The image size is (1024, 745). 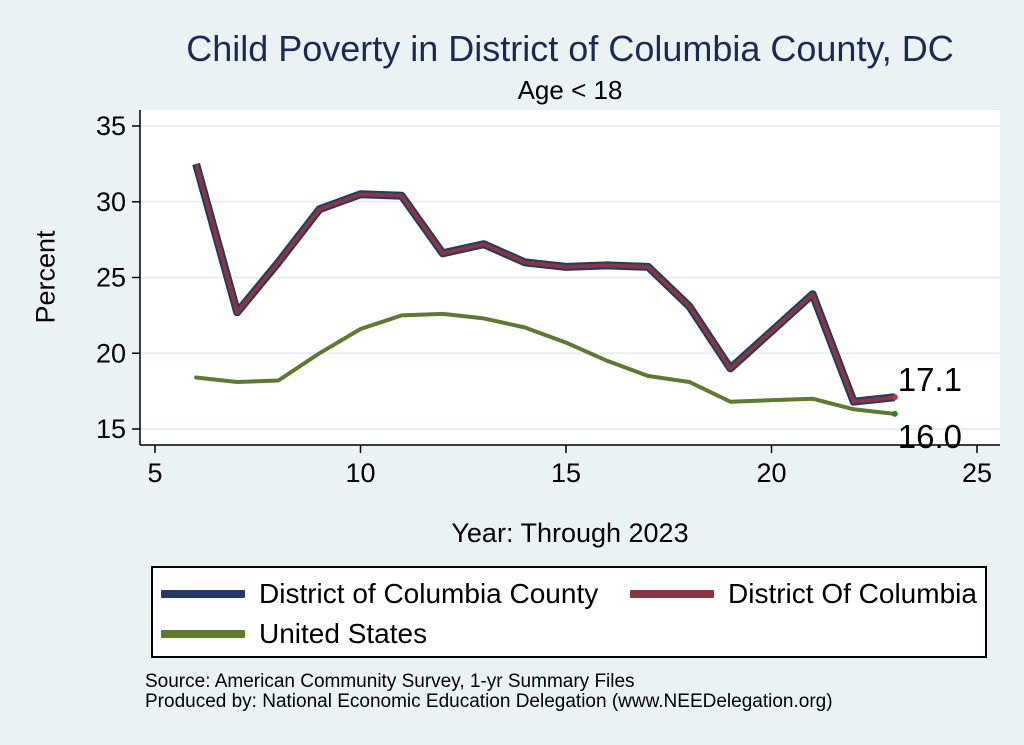 I want to click on legend-label-dc: District Of Columbia, so click(x=852, y=593).